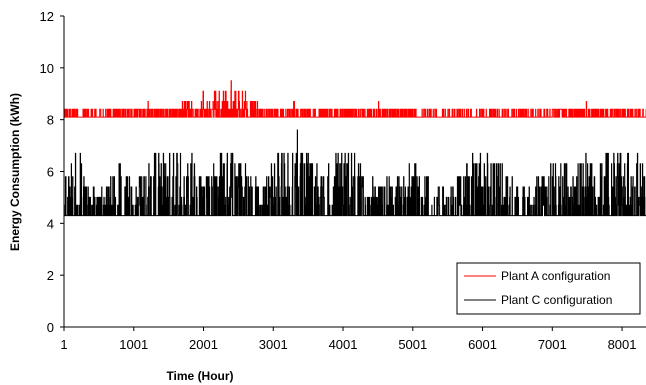 The width and height of the screenshot is (646, 385). What do you see at coordinates (482, 344) in the screenshot?
I see `x-tick-label: 6001` at bounding box center [482, 344].